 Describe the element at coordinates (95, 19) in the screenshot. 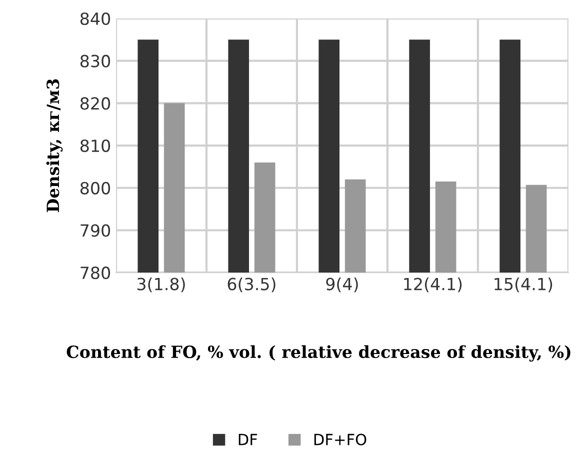

I see `y-tick-label: 840` at that location.